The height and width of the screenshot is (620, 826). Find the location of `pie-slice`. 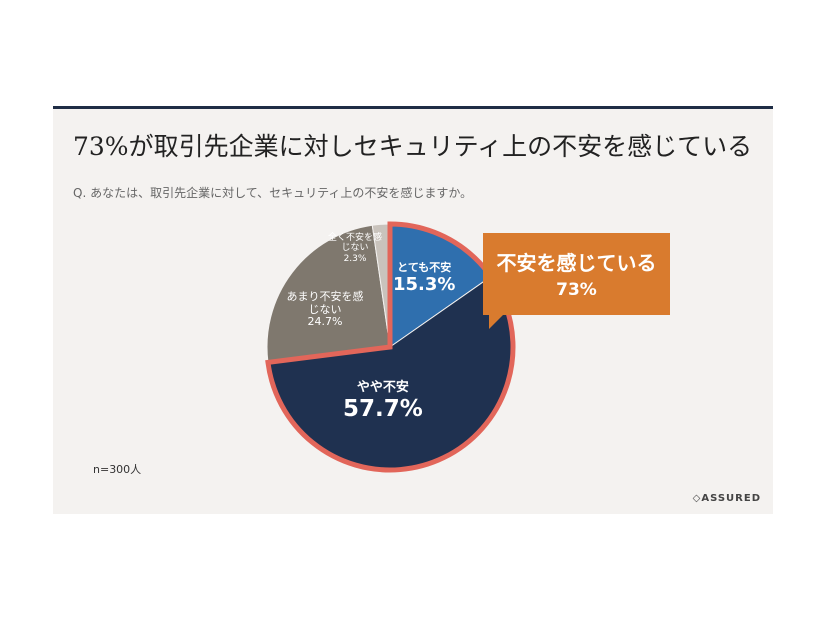

pie-slice is located at coordinates (328, 293).